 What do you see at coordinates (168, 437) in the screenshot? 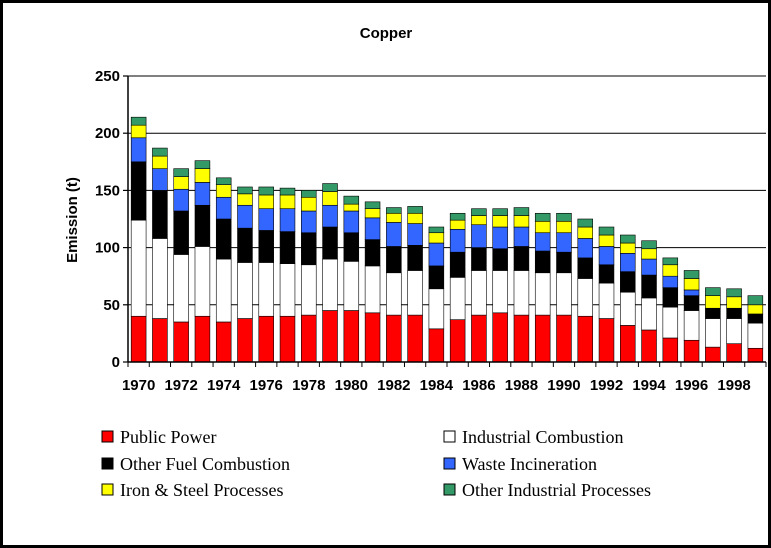
I see `legend-label: Public Power` at bounding box center [168, 437].